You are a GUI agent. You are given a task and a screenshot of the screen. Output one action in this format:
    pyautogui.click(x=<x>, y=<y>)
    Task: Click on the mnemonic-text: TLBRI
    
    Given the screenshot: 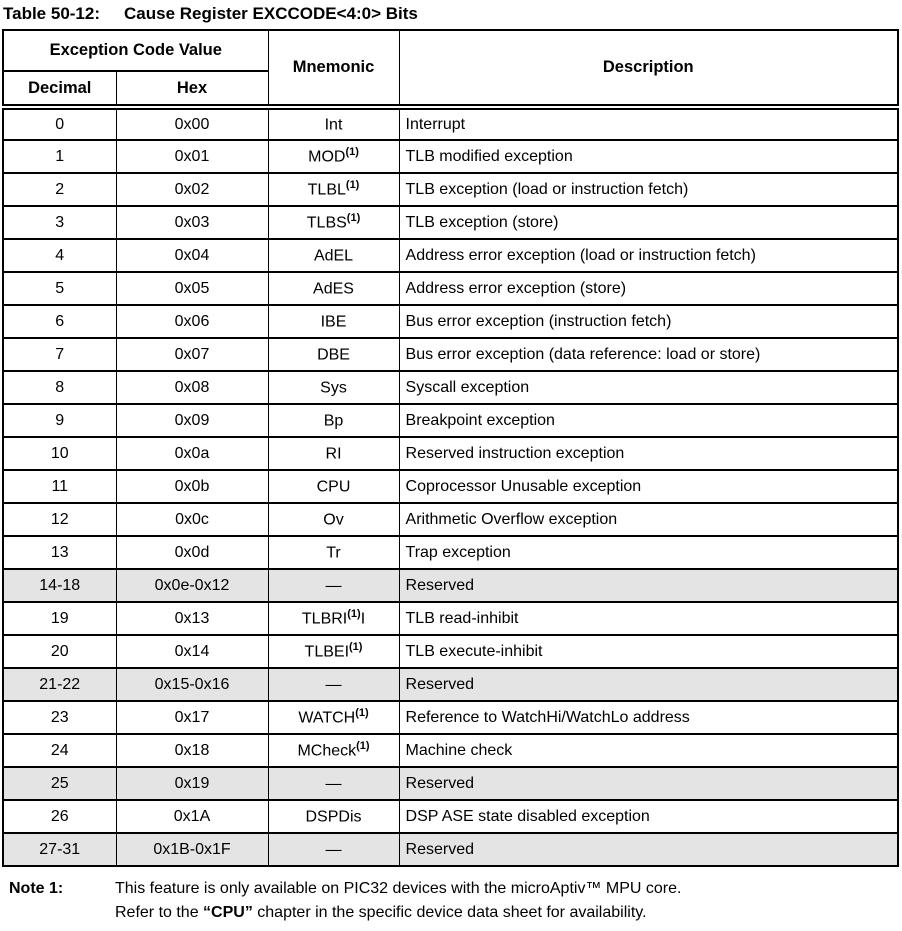 What is the action you would take?
    pyautogui.click(x=324, y=619)
    